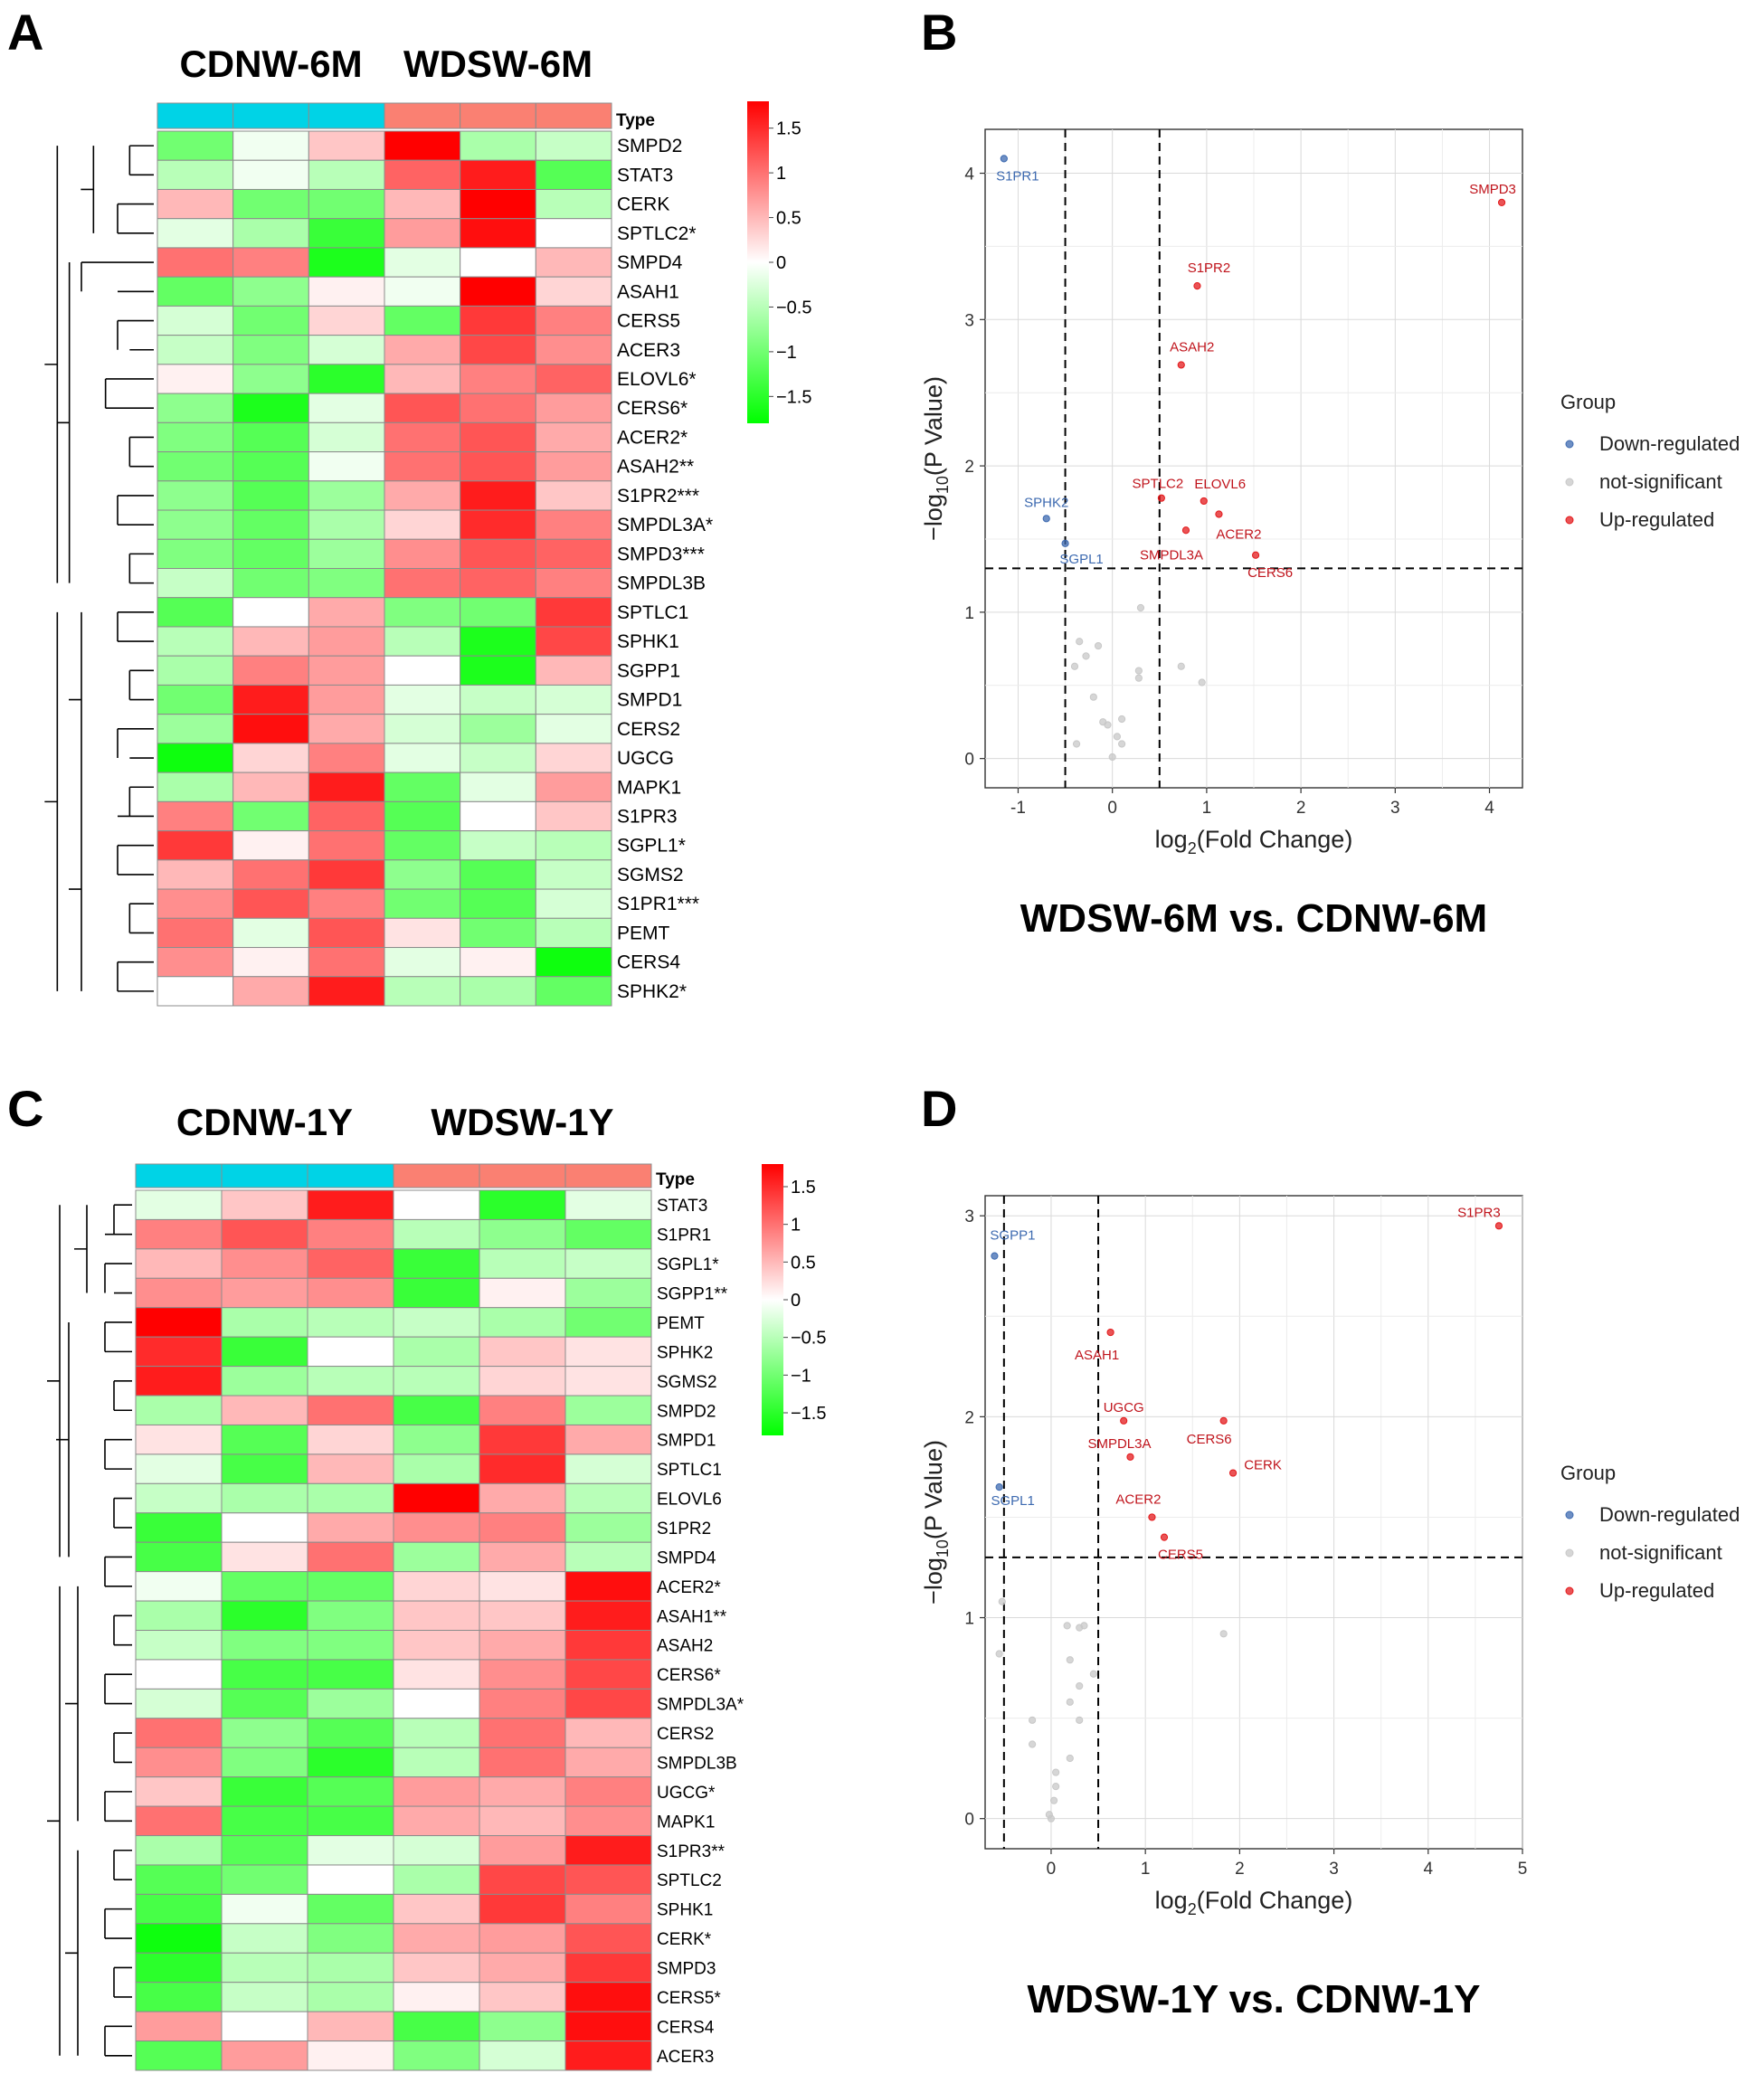  Describe the element at coordinates (498, 64) in the screenshot. I see `group-title-treated: WDSW-6M` at that location.